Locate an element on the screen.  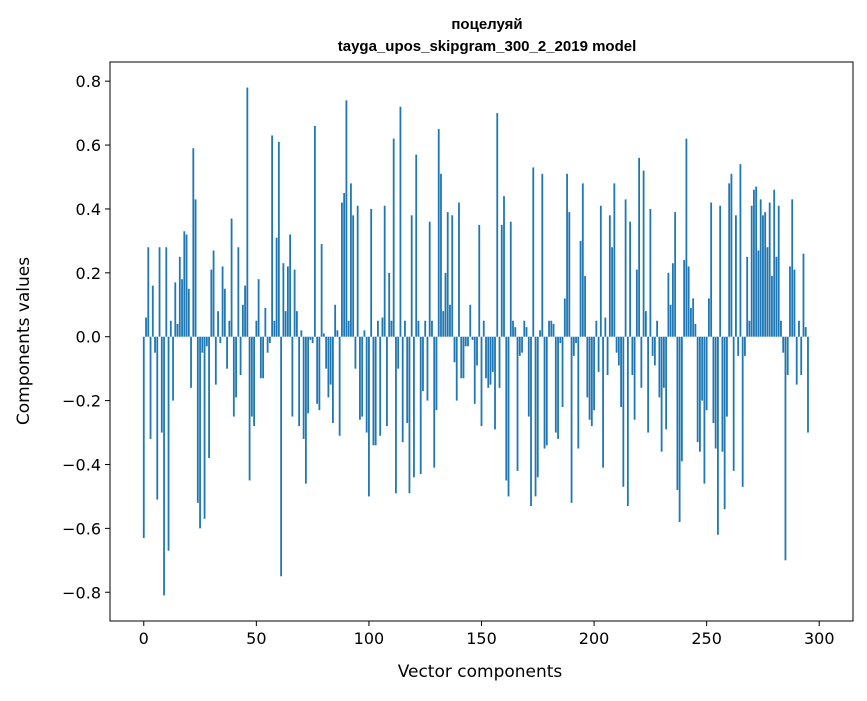
x-axis-label: Vector components is located at coordinates (480, 672).